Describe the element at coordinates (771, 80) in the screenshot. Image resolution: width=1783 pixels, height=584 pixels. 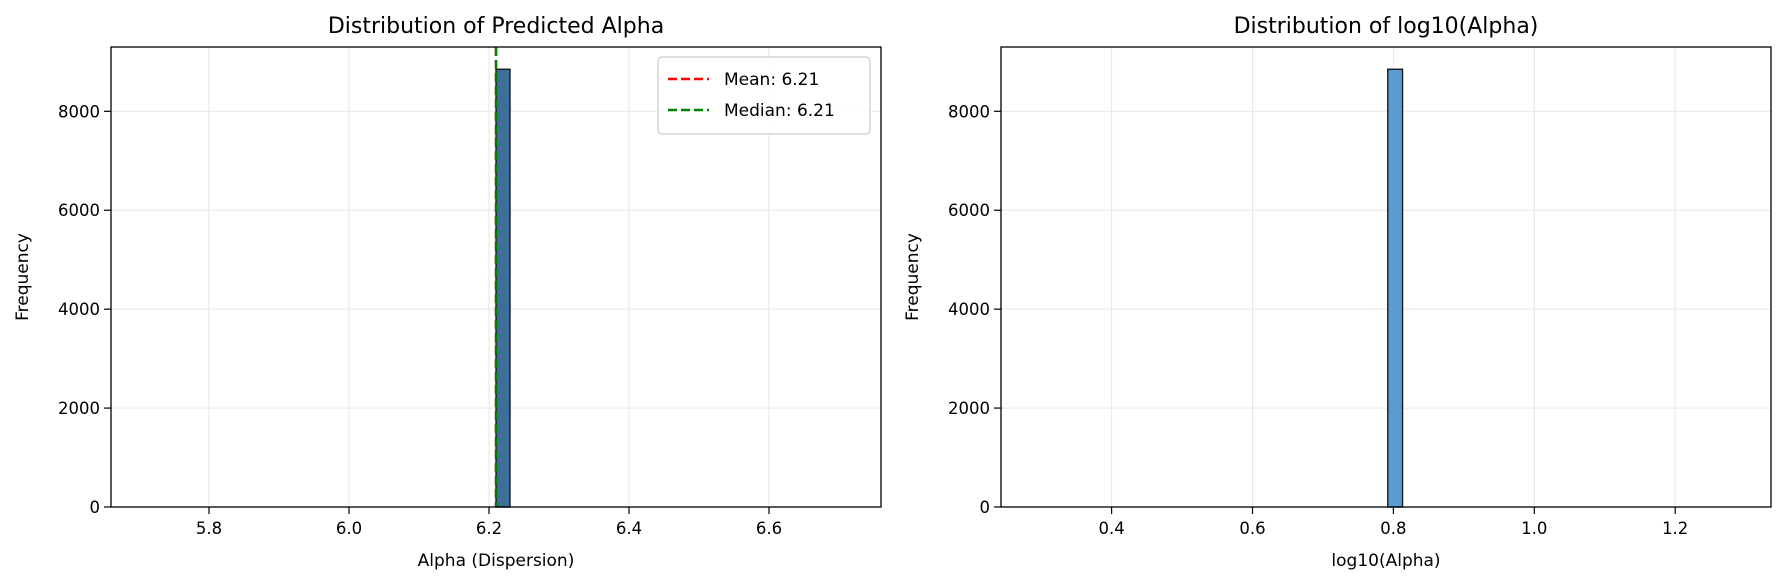
I see `legend-label-mean: Mean: 6.21` at that location.